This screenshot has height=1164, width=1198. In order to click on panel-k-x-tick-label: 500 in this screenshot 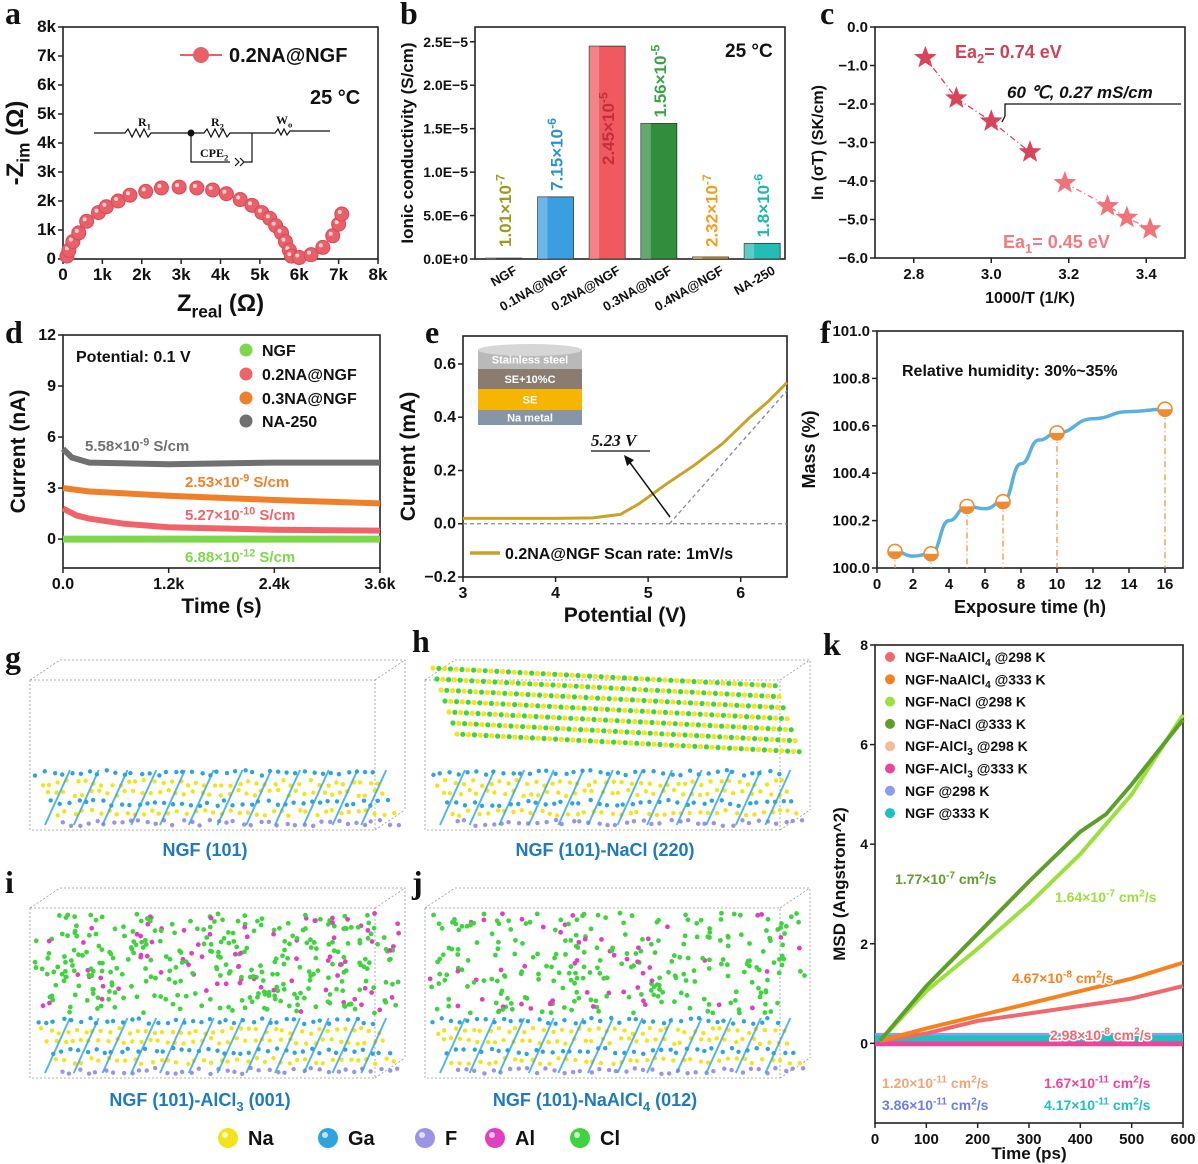, I will do `click(1131, 1139)`.